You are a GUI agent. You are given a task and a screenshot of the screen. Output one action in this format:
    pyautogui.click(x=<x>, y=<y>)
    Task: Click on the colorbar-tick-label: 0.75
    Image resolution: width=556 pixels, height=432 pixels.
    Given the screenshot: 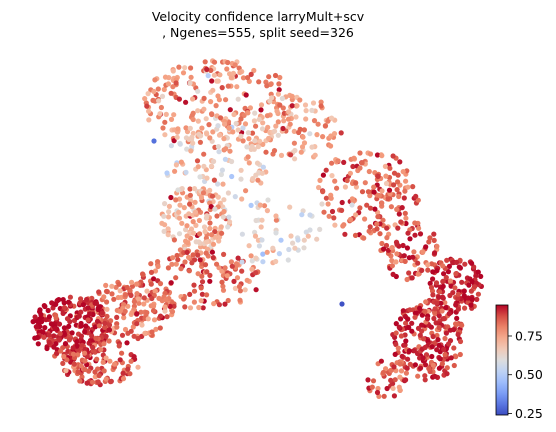 What is the action you would take?
    pyautogui.click(x=529, y=335)
    